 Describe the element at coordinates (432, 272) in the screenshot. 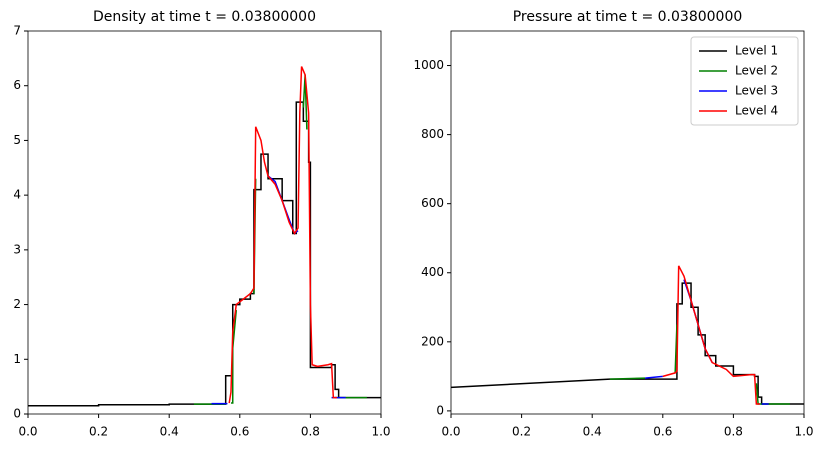

I see `y-tick-label: 400` at that location.